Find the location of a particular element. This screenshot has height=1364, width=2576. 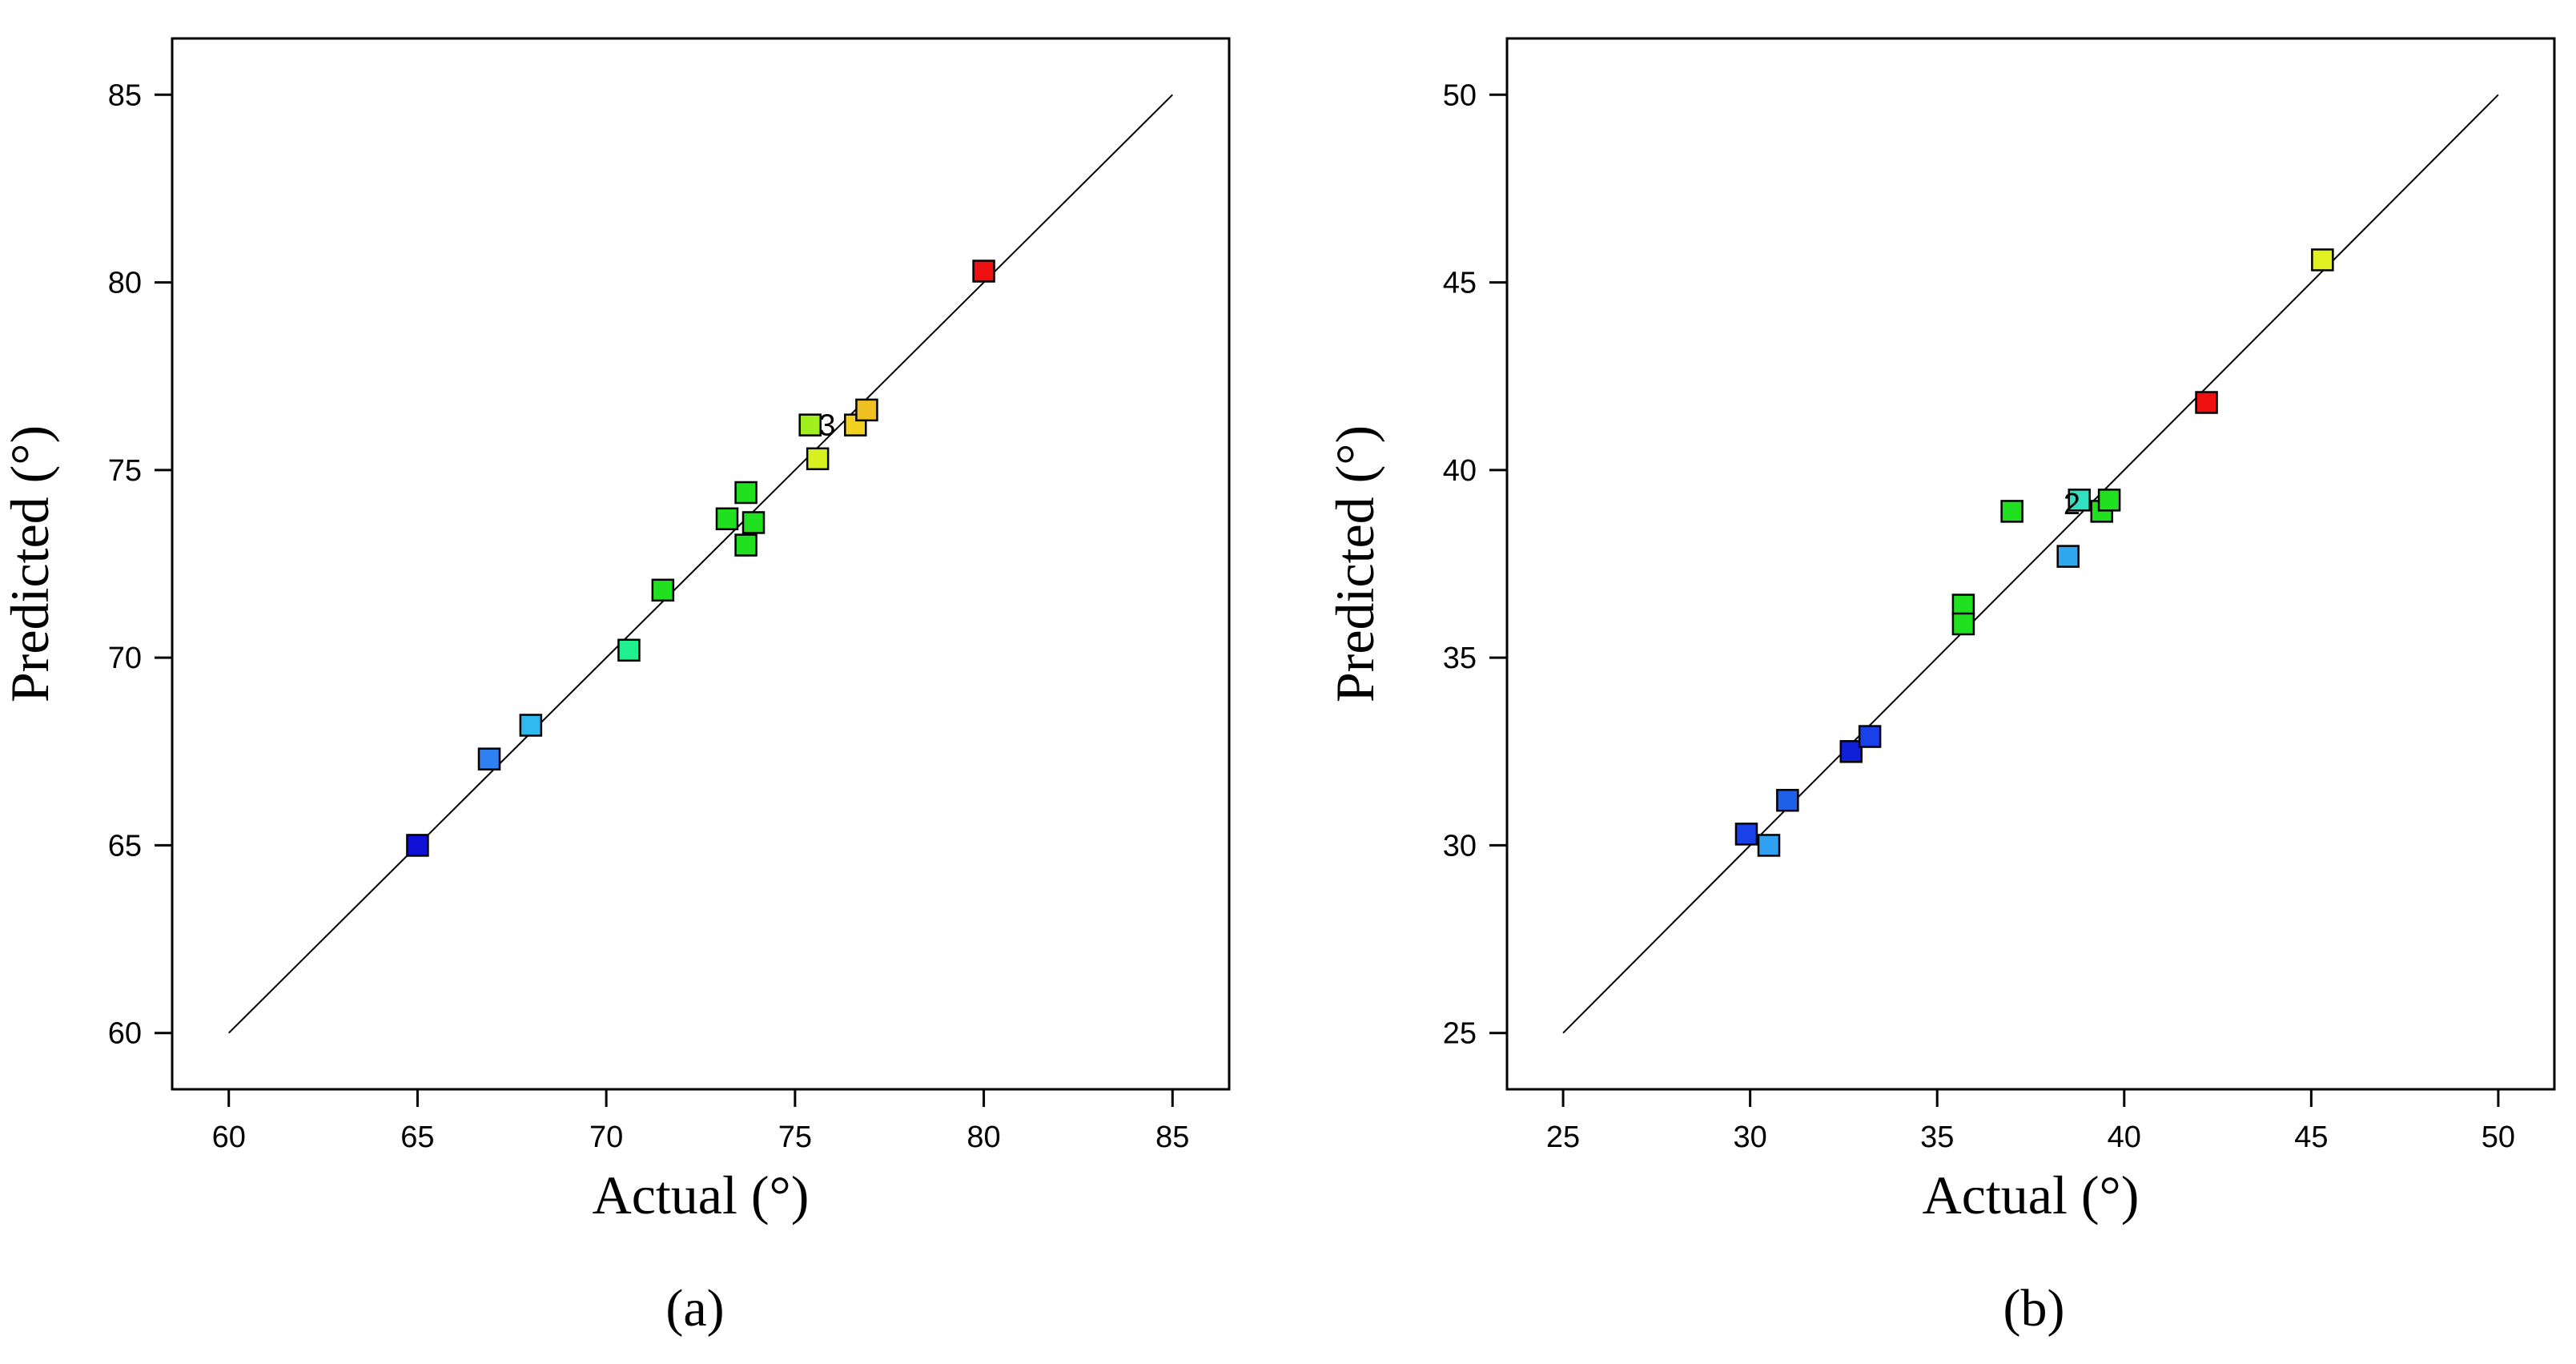

chart-b-x-tick-label-50: 50 is located at coordinates (2498, 1137).